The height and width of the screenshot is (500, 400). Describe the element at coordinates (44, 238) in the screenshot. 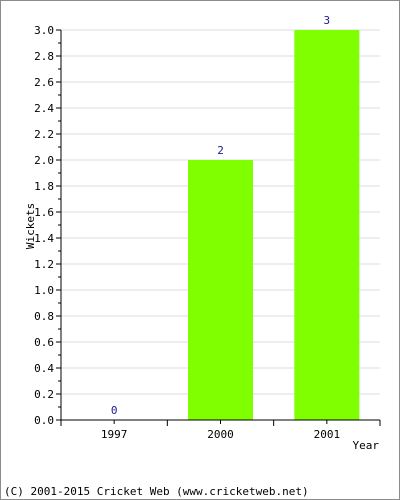

I see `y-tick-label: 1.4` at that location.